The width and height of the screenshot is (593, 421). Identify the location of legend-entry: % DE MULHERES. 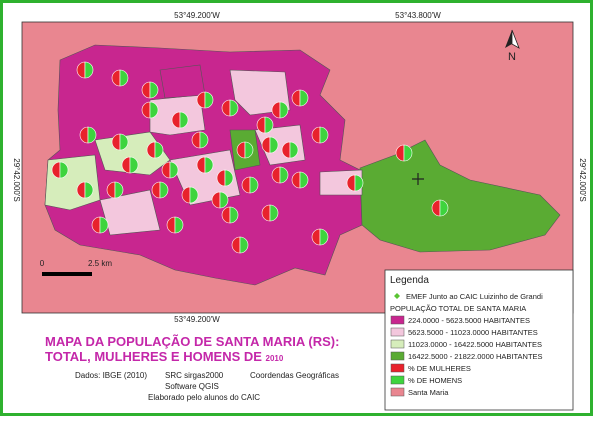
(439, 368).